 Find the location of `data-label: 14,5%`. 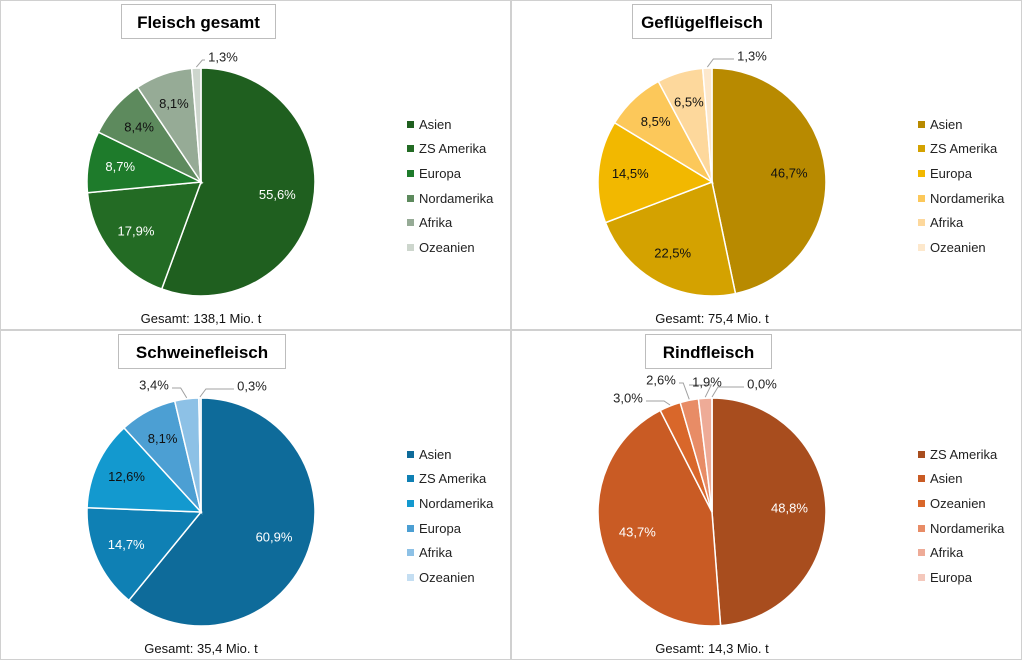

data-label: 14,5% is located at coordinates (630, 173).